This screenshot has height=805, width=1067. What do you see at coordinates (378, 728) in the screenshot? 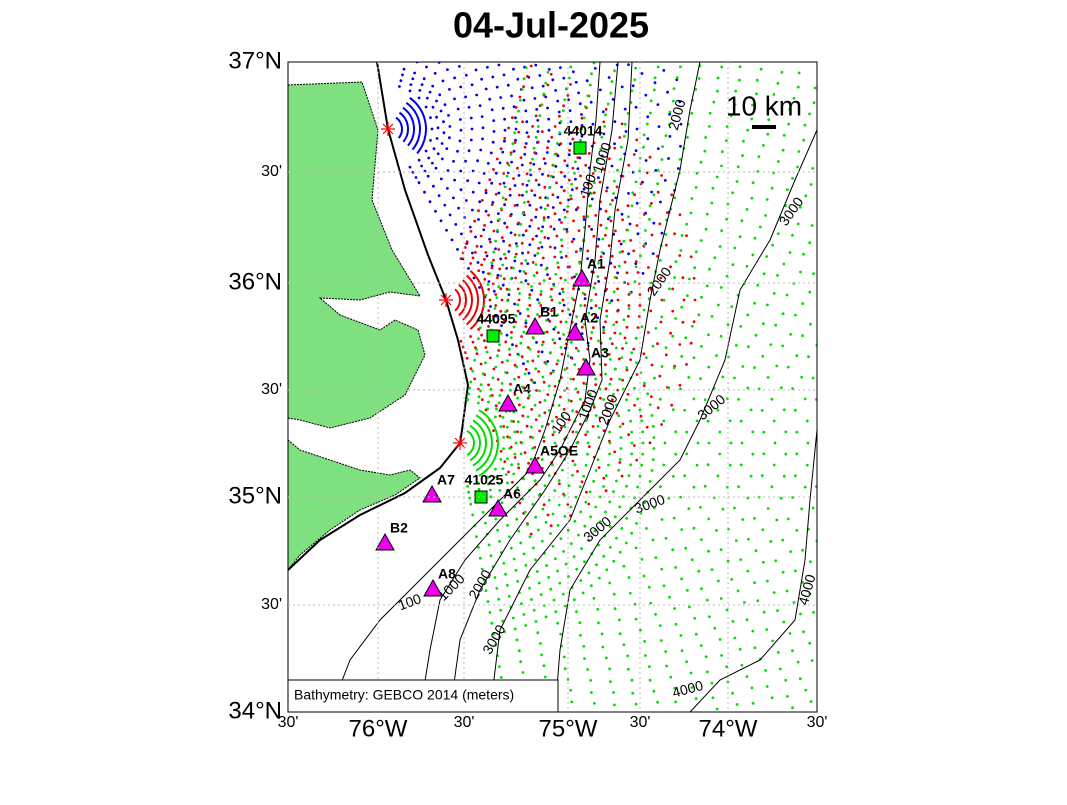
I see `x-tick-label: 76°W` at bounding box center [378, 728].